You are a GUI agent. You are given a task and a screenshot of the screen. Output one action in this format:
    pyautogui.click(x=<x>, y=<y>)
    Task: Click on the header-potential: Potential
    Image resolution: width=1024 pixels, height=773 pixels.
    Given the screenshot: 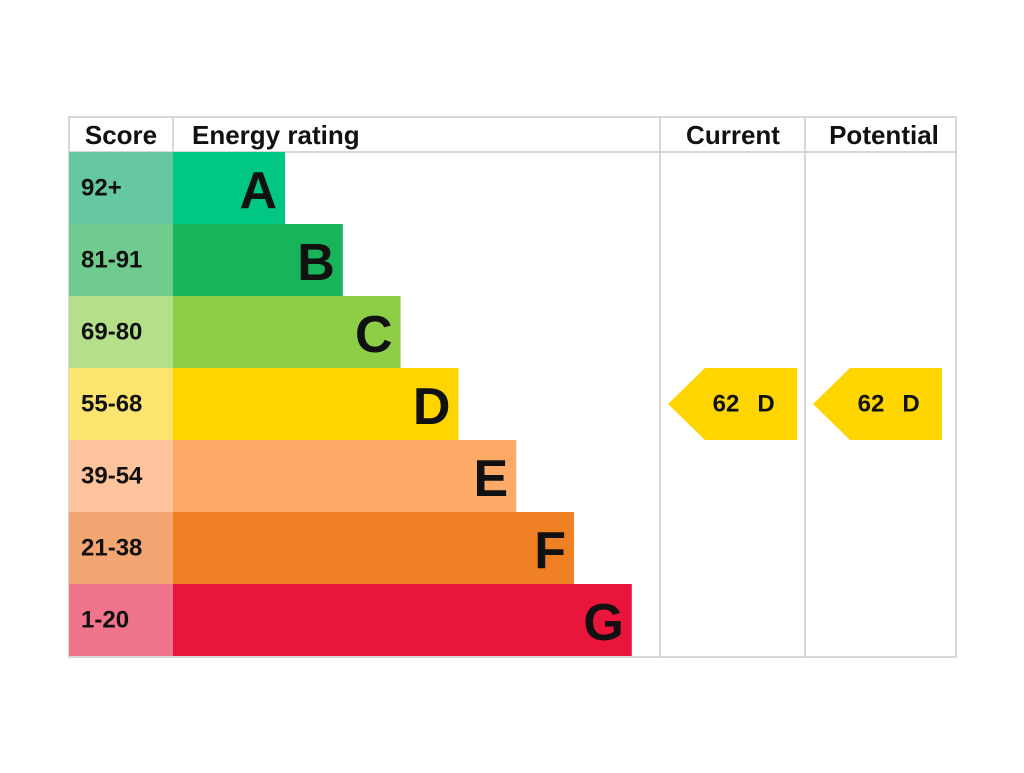 What is the action you would take?
    pyautogui.click(x=884, y=135)
    